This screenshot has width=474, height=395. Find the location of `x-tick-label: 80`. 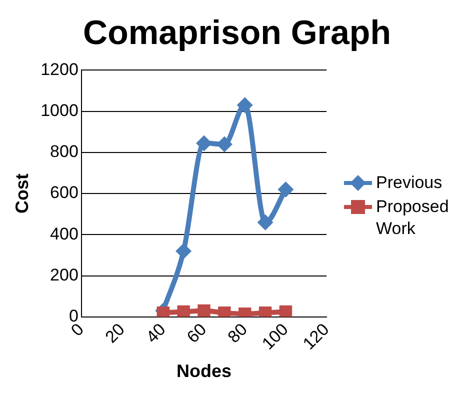

x-tick-label: 80 is located at coordinates (237, 333).